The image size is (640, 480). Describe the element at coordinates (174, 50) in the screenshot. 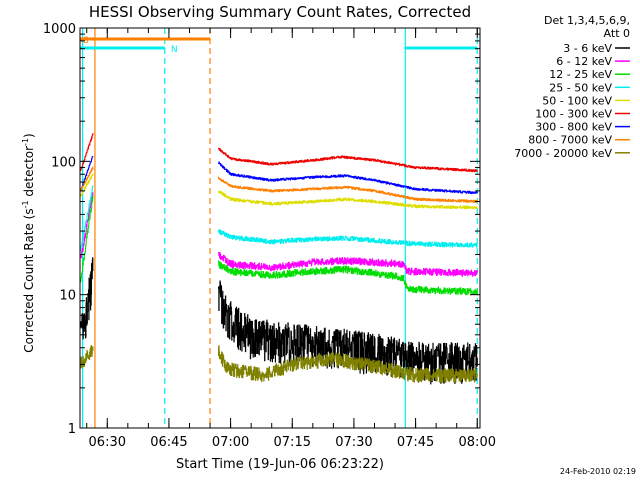

I see `flag-label-1: N` at that location.